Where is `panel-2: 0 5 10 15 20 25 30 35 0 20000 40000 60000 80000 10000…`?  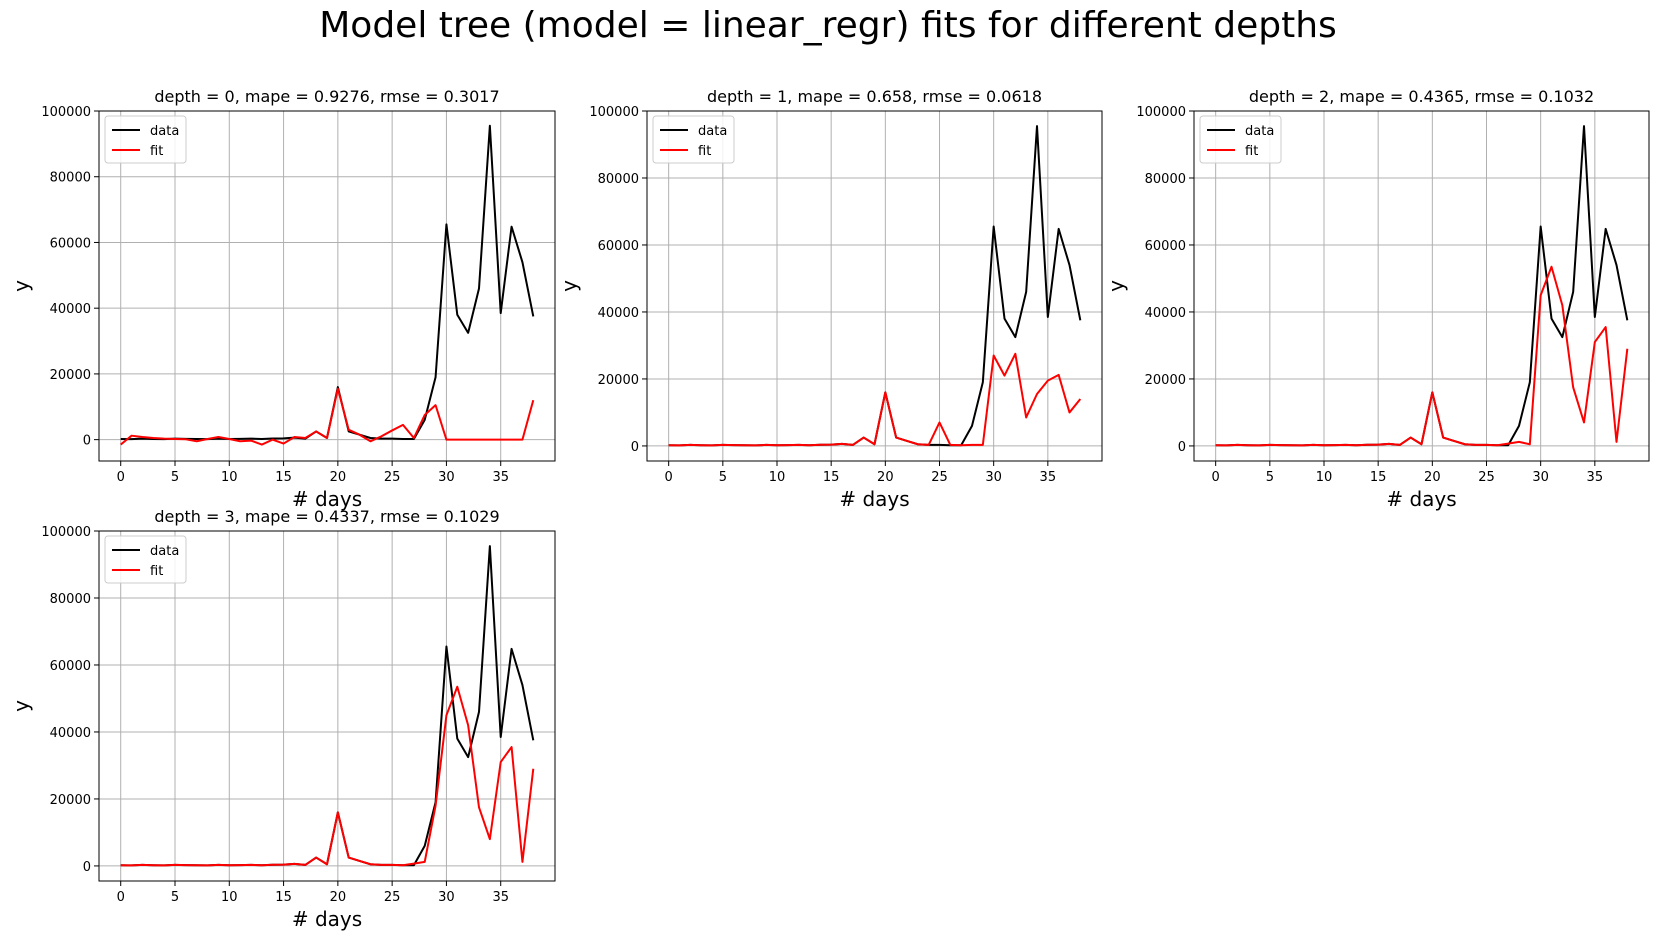 panel-2: 0 5 10 15 20 25 30 35 0 20000 40000 60000 80000 10000… is located at coordinates (1377, 299).